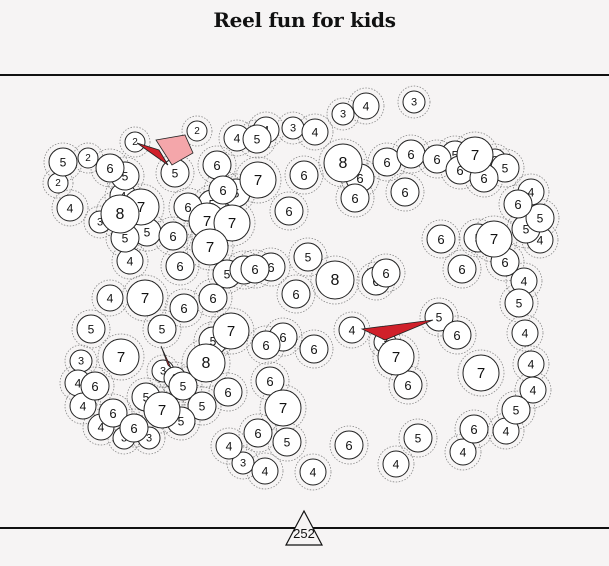  What do you see at coordinates (174, 150) in the screenshot?
I see `pink-shape` at bounding box center [174, 150].